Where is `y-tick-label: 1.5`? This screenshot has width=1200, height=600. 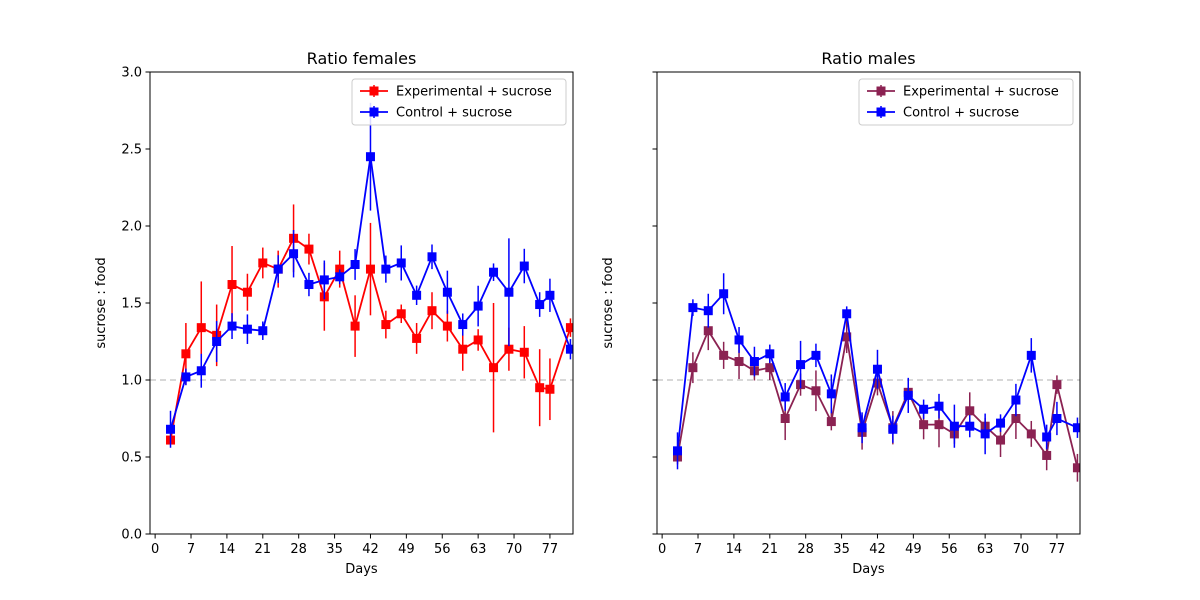
y-tick-label: 1.5 is located at coordinates (131, 304).